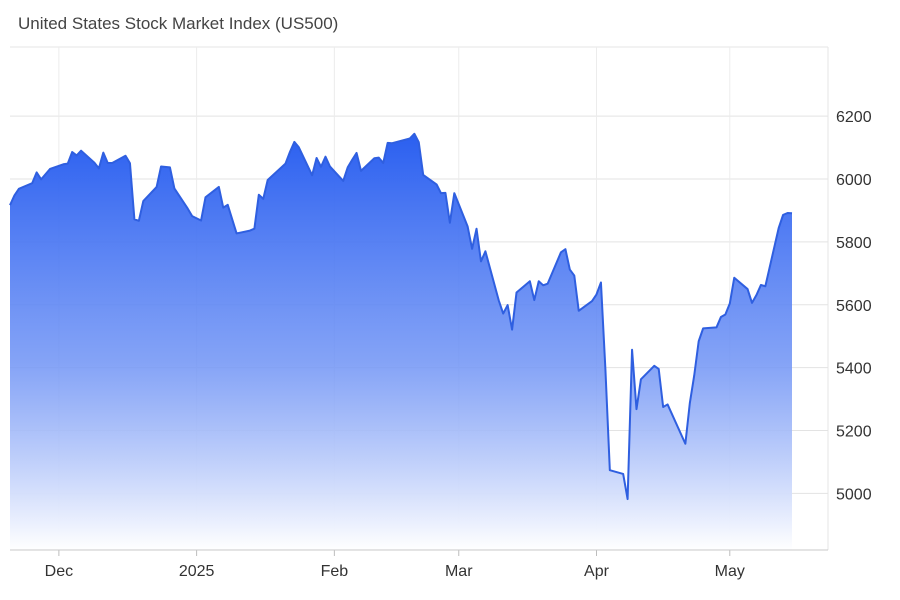 The height and width of the screenshot is (600, 900). What do you see at coordinates (854, 494) in the screenshot?
I see `y-tick-label: 5000` at bounding box center [854, 494].